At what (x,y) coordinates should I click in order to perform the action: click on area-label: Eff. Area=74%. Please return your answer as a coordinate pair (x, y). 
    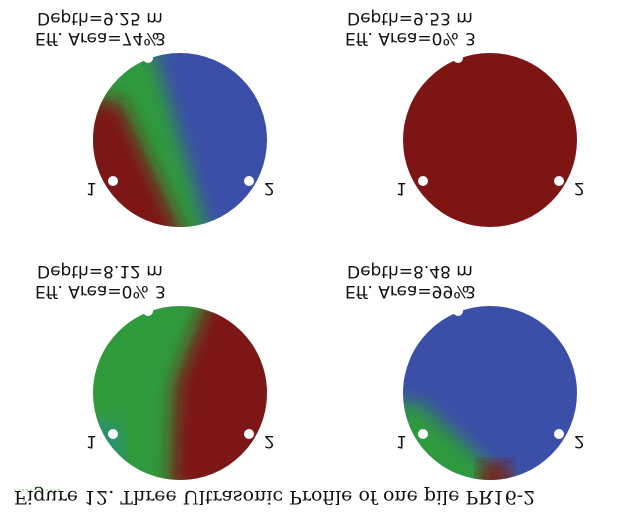
    Looking at the image, I should click on (97, 38).